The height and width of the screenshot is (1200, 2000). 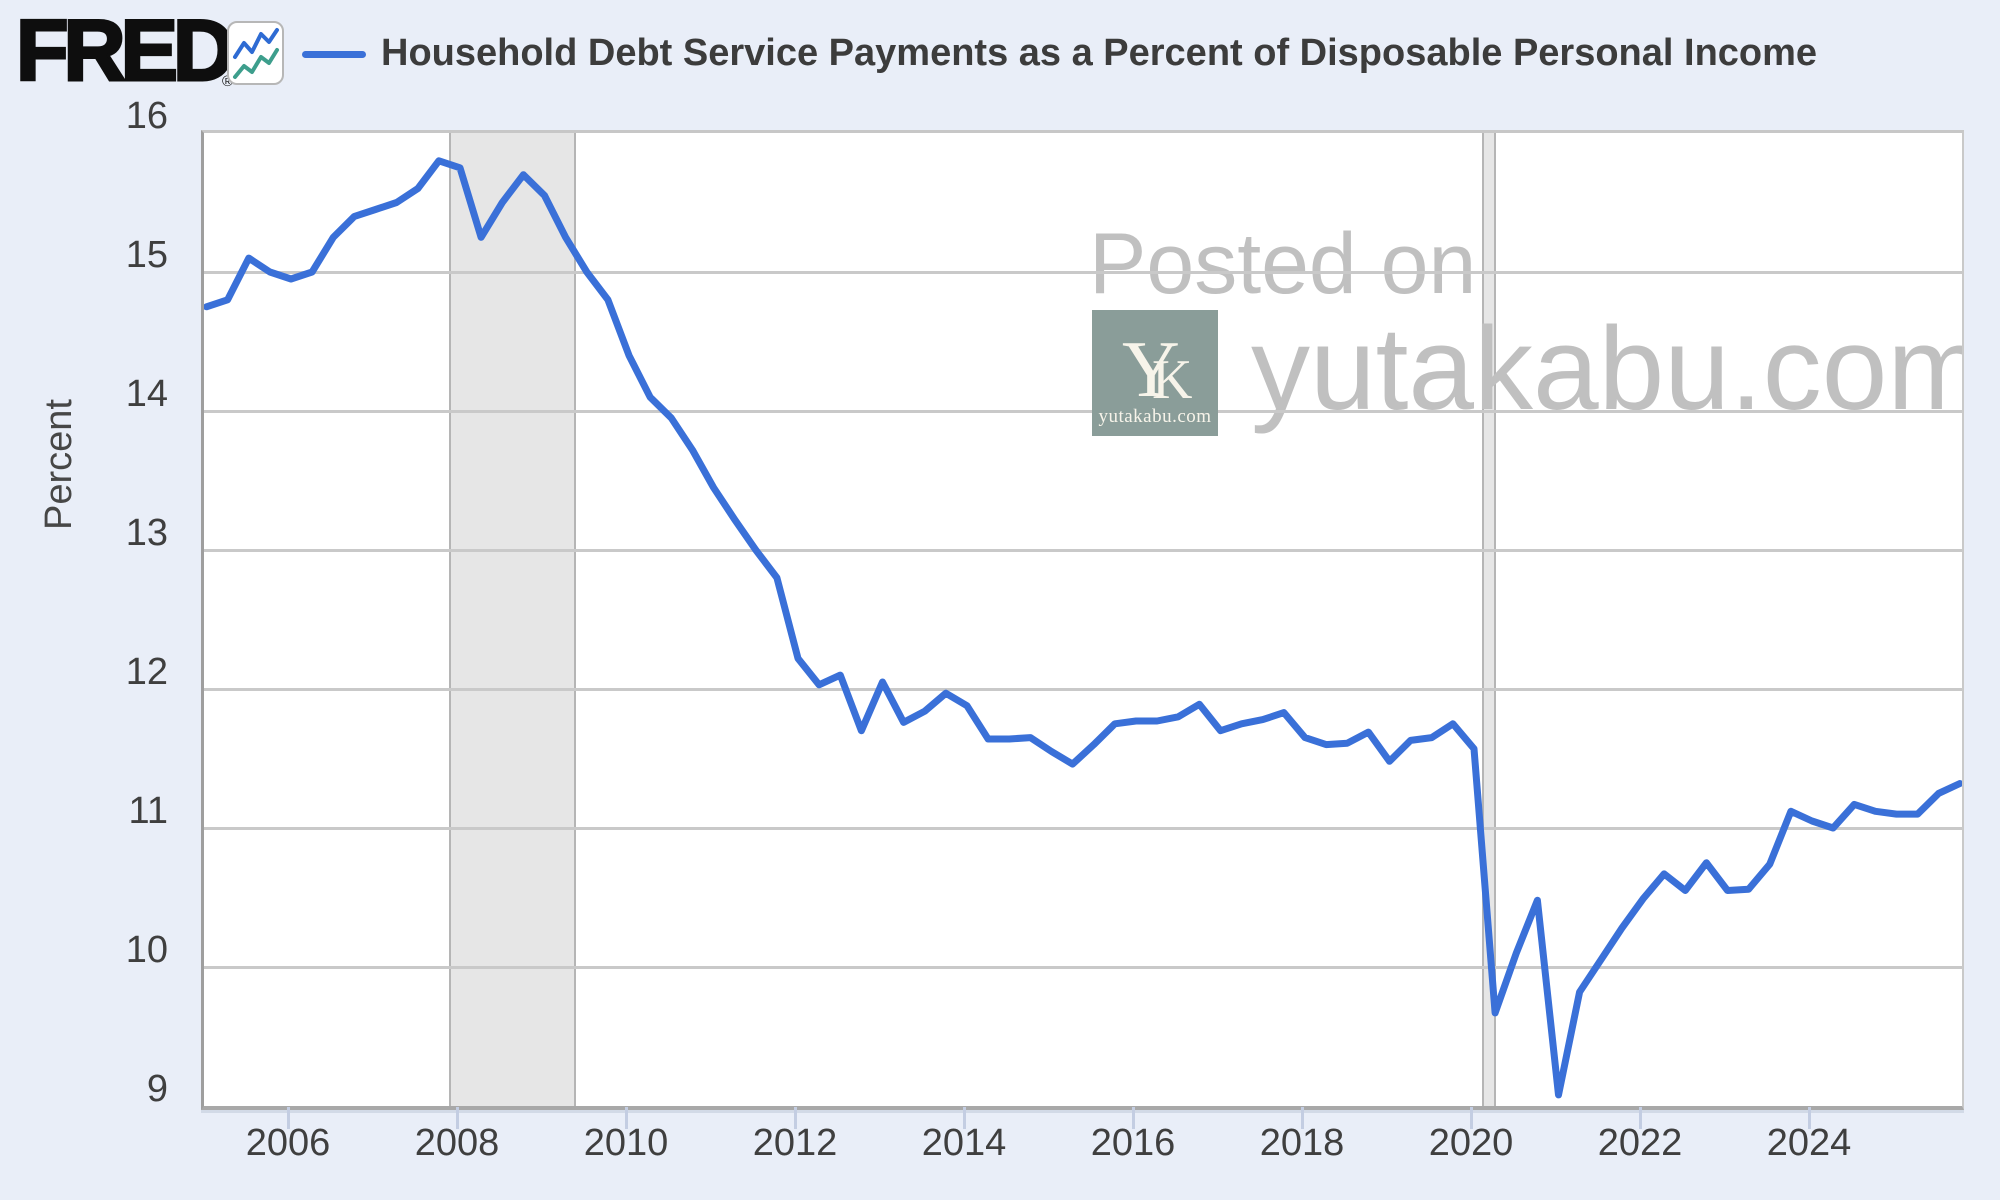 What do you see at coordinates (146, 950) in the screenshot?
I see `y-tick-label: 10` at bounding box center [146, 950].